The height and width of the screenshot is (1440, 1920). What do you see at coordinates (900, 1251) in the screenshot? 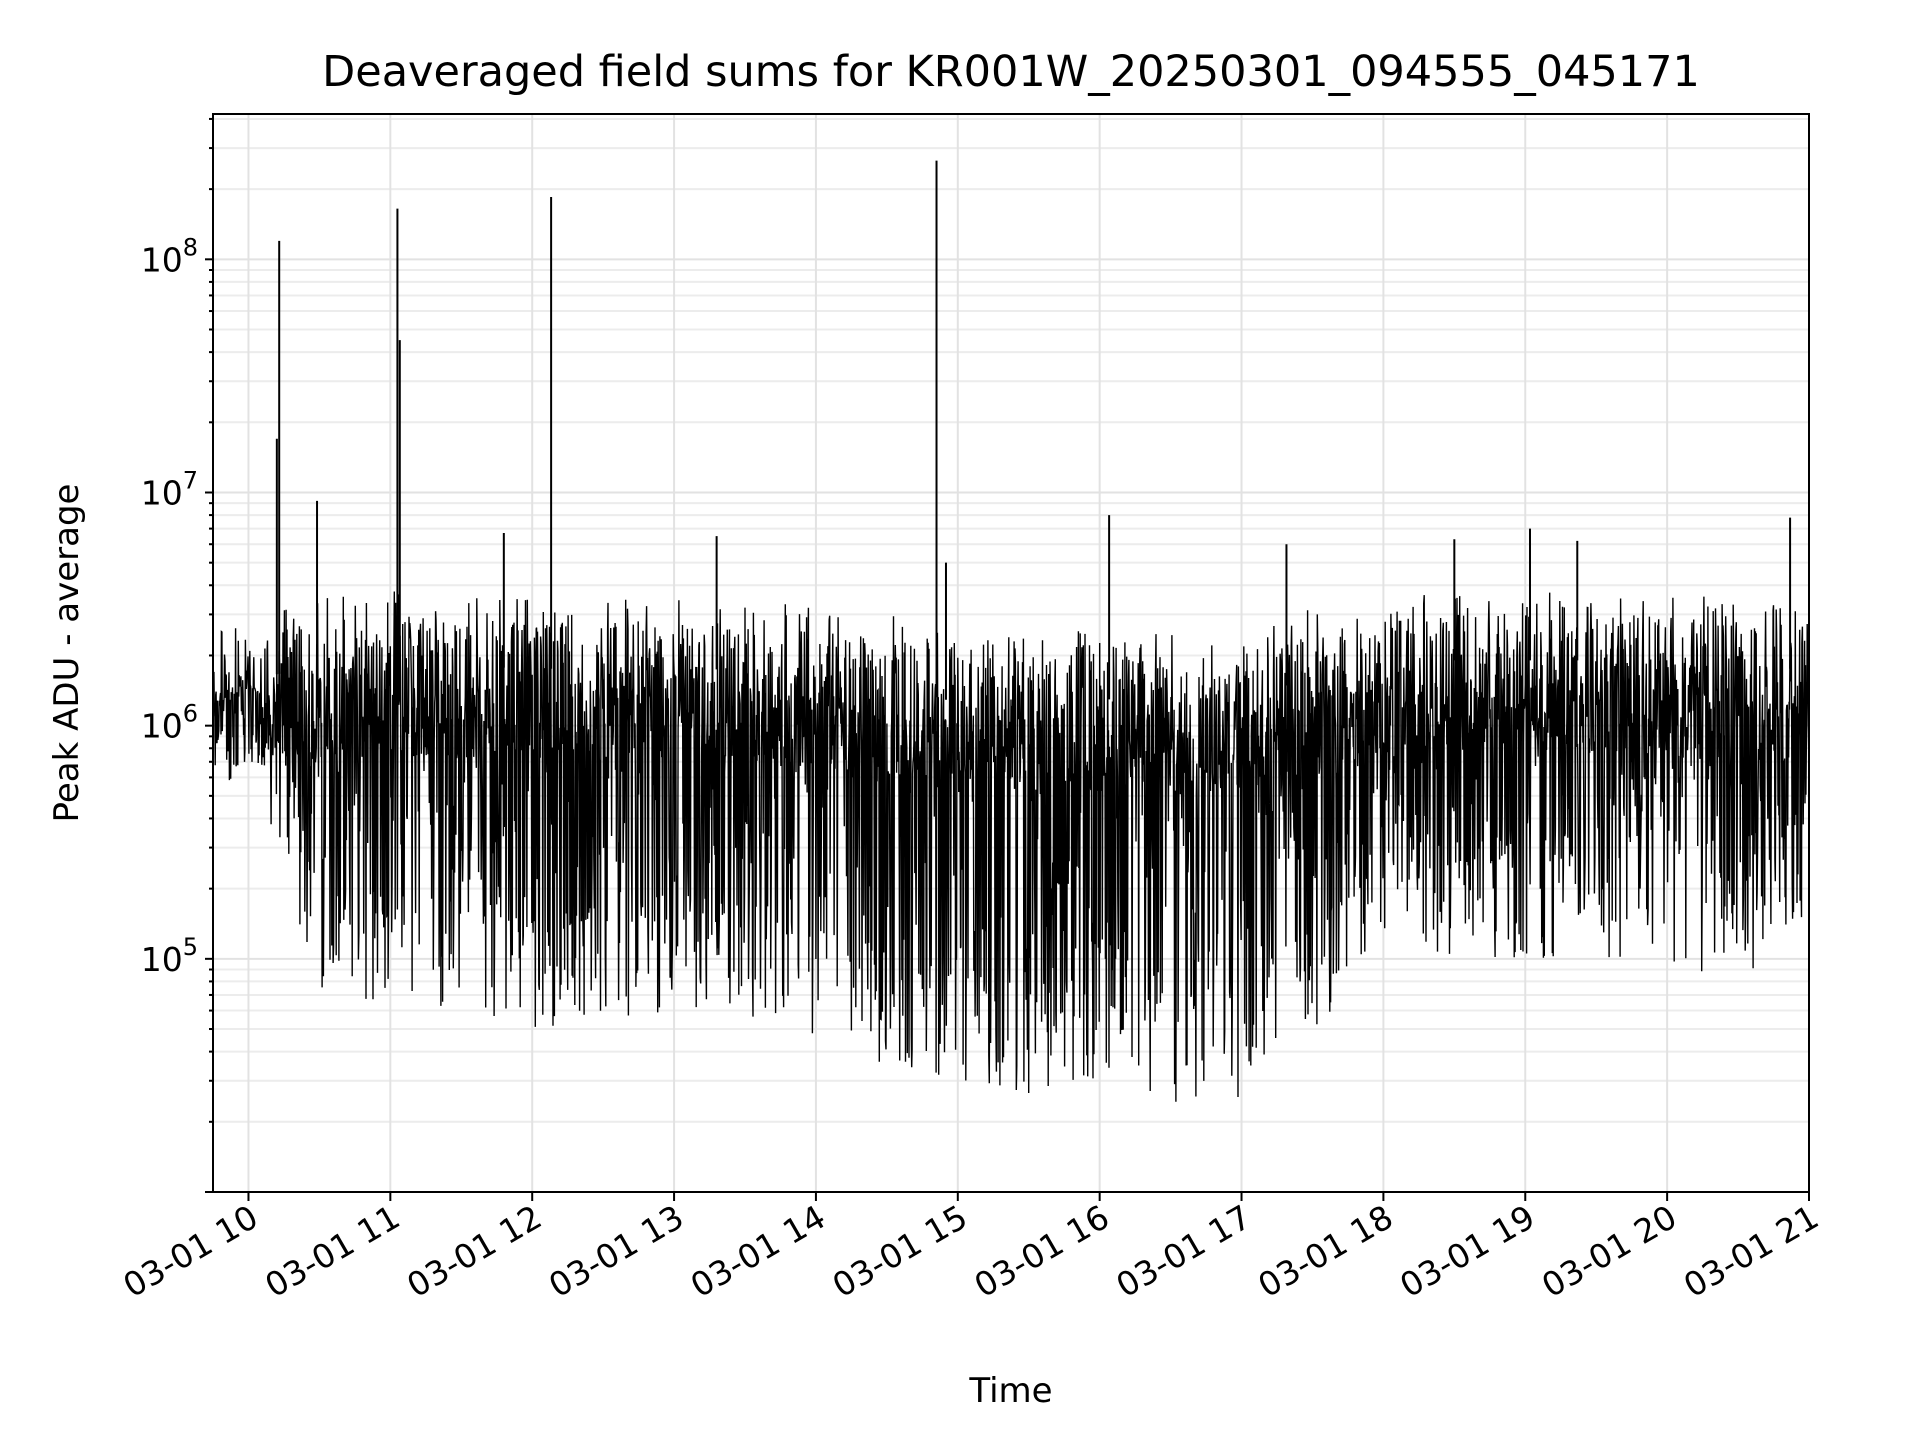
I see `x-tick-label: 03-01 15` at bounding box center [900, 1251].